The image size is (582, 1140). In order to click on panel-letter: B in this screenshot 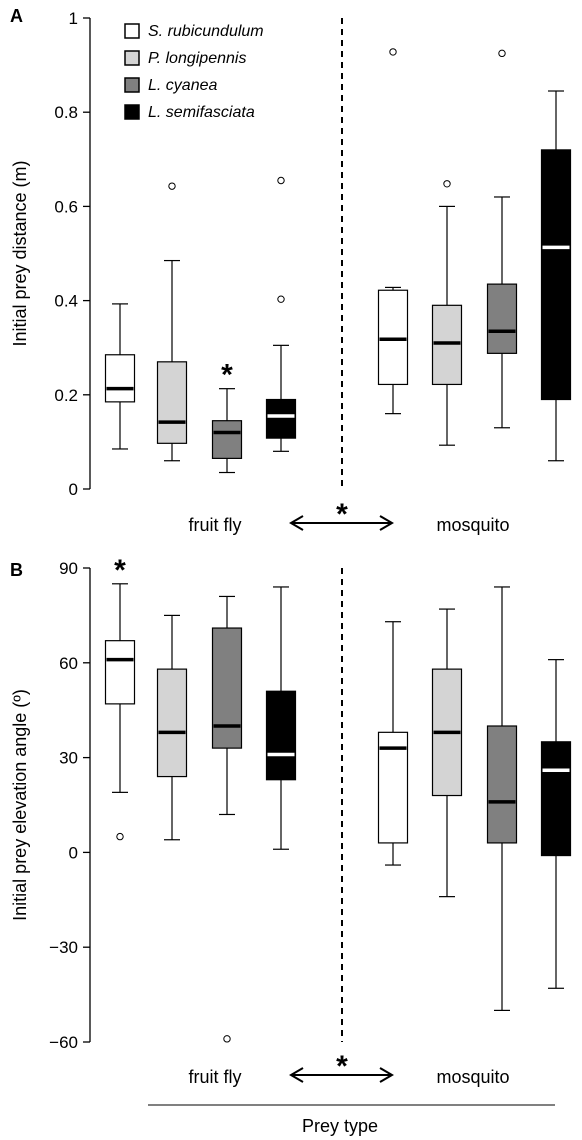, I will do `click(16, 570)`.